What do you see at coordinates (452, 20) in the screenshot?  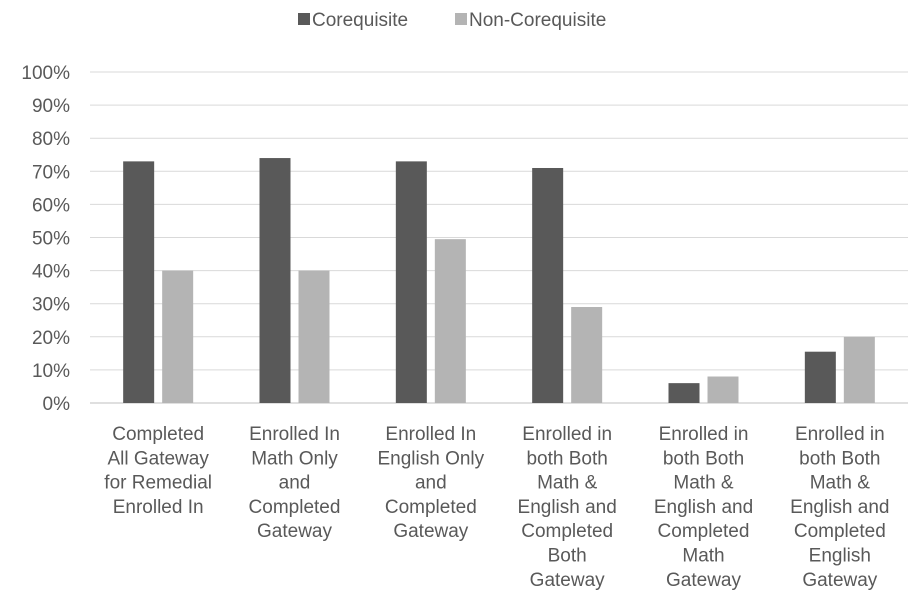 I see `legend: Corequisite Non-Corequisite` at bounding box center [452, 20].